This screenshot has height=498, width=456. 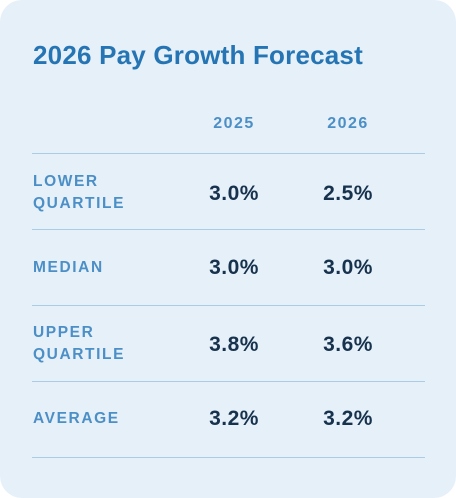 What do you see at coordinates (234, 418) in the screenshot?
I see `value-average-2025: 3.2%` at bounding box center [234, 418].